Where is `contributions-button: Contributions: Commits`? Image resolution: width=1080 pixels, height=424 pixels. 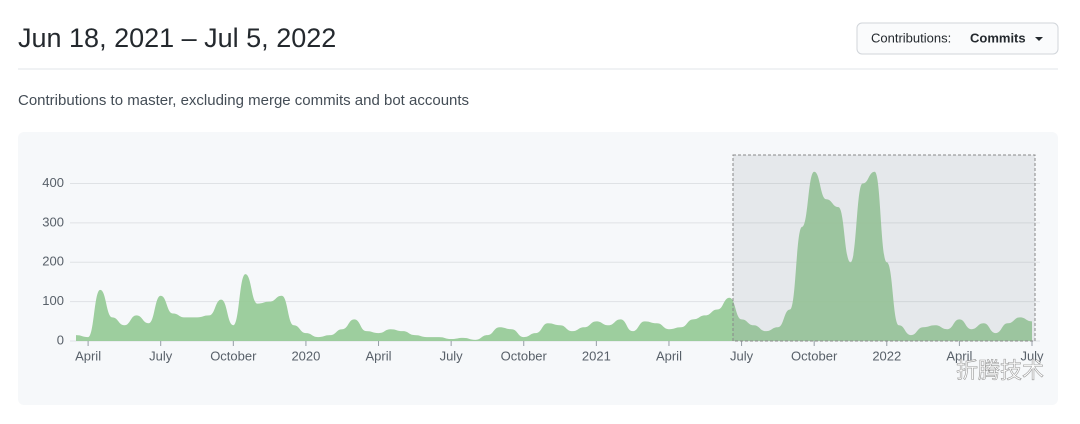 contributions-button: Contributions: Commits is located at coordinates (957, 38).